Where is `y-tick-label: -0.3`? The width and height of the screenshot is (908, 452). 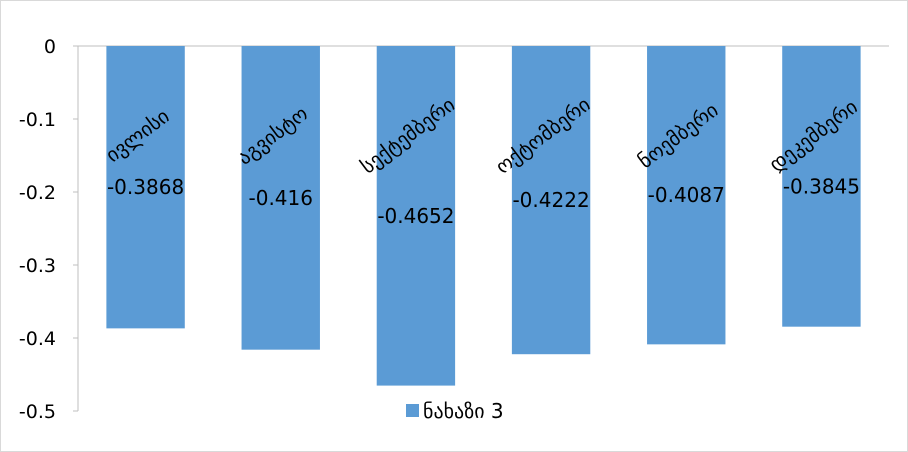
y-tick-label: -0.3 is located at coordinates (37, 266).